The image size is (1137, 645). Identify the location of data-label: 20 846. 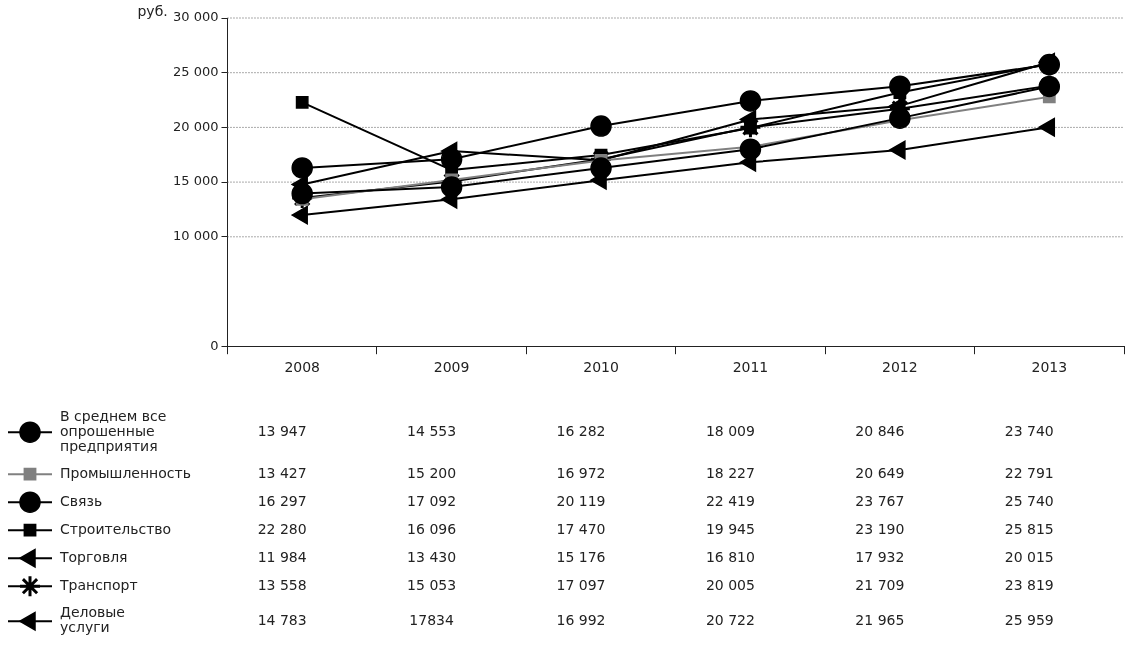
(880, 430).